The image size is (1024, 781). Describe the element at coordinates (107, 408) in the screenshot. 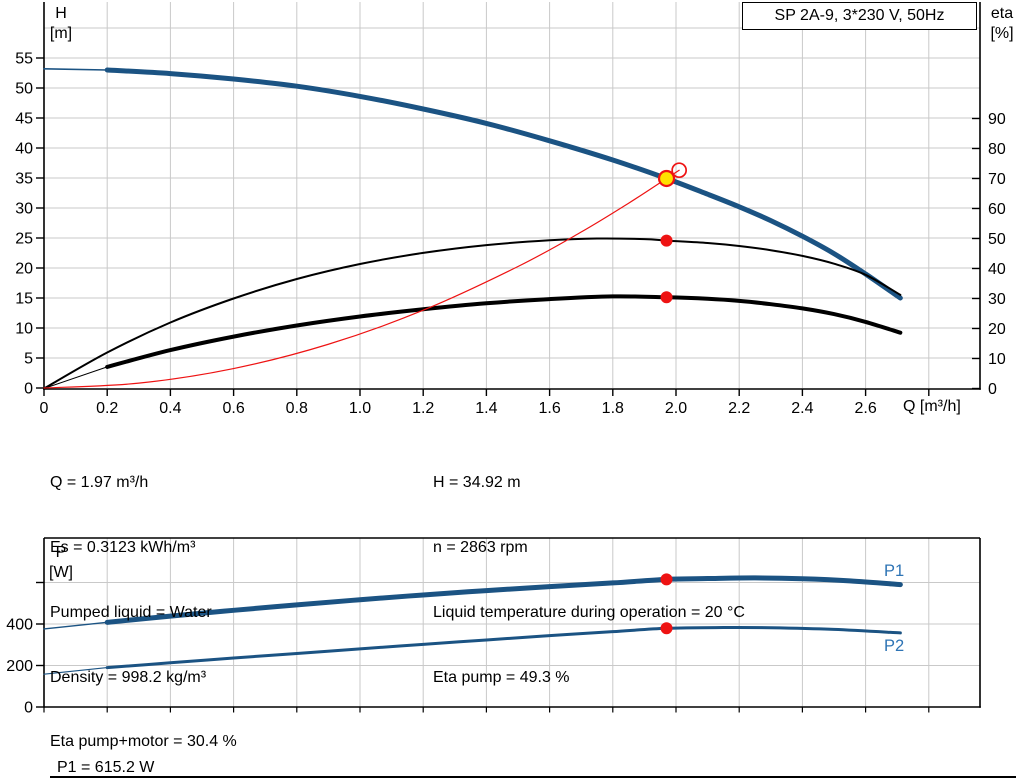

I see `qh-x-tick-label: 0.2` at that location.